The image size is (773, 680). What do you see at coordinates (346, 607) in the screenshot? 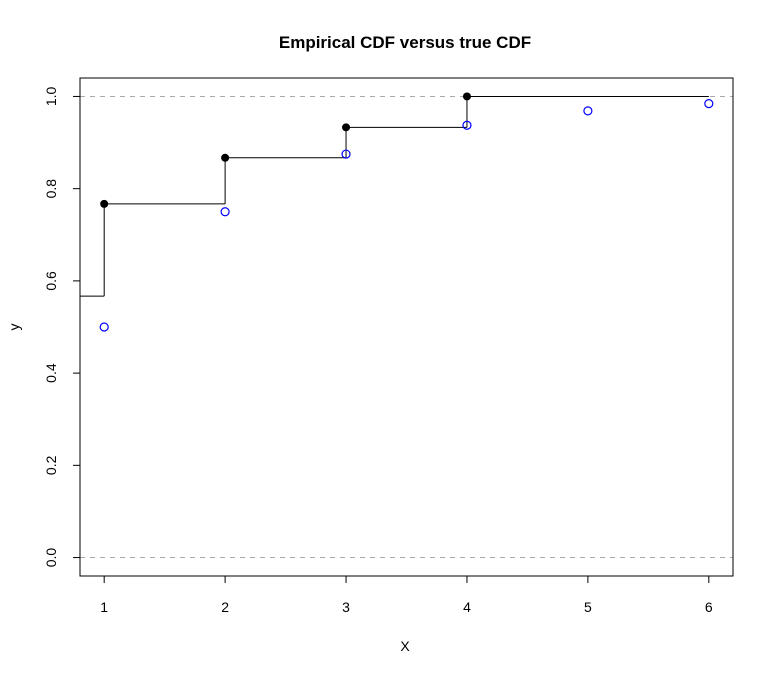
I see `x-tick-label-2: 3` at bounding box center [346, 607].